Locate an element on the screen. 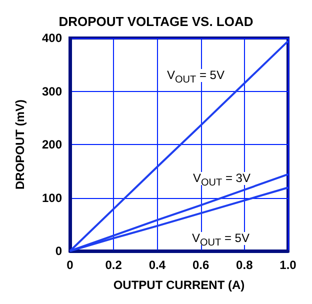 This screenshot has width=312, height=304. chart-title: DROPOUT VOLTAGE VS. LOAD is located at coordinates (156, 21).